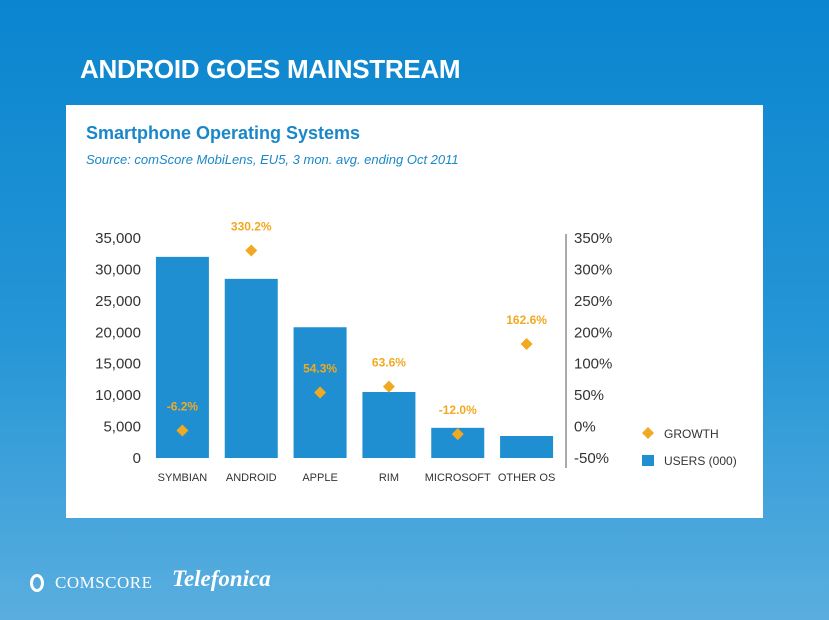 The image size is (829, 620). Describe the element at coordinates (527, 447) in the screenshot. I see `bar-other-os` at that location.